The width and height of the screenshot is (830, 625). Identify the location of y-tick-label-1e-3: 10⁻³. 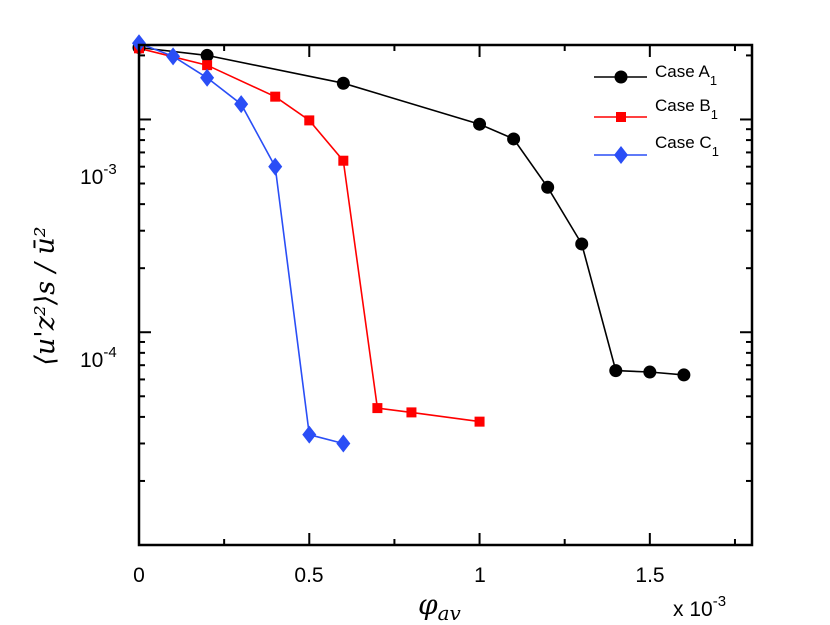
(98, 175).